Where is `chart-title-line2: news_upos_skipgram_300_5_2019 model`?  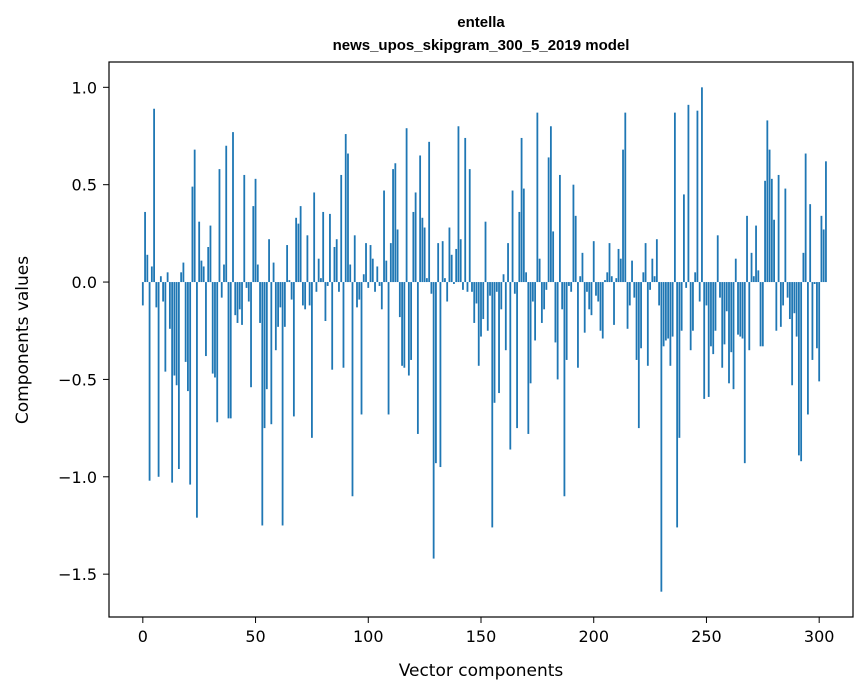 chart-title-line2: news_upos_skipgram_300_5_2019 model is located at coordinates (481, 45).